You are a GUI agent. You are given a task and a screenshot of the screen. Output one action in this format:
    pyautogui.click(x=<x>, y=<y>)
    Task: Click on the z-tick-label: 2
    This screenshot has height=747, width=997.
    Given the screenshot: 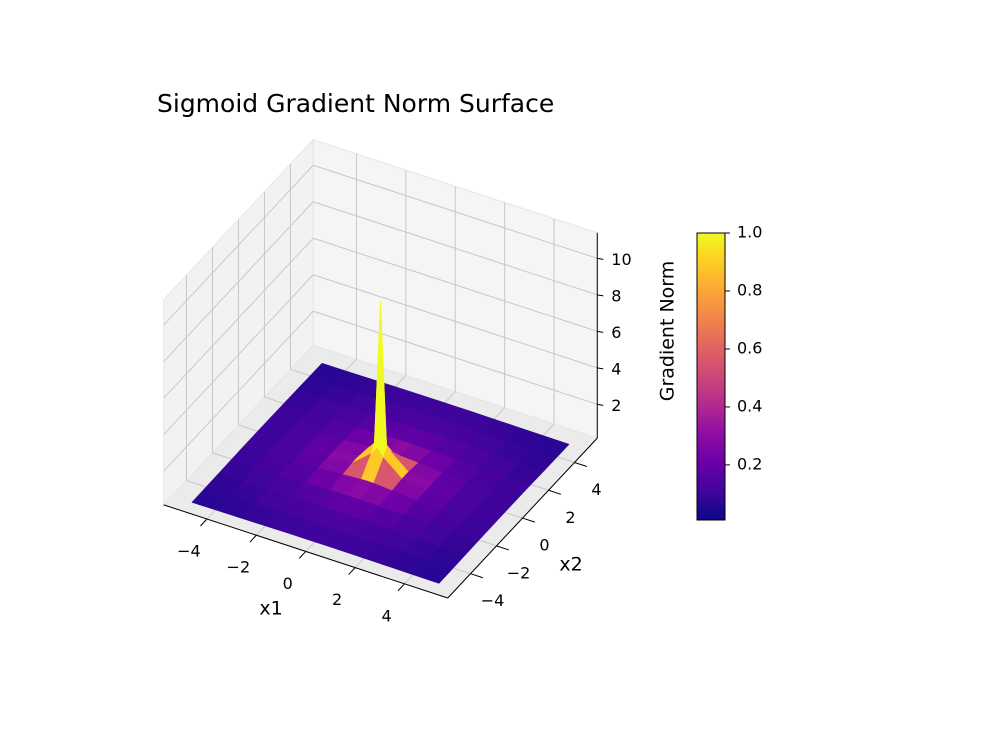 What is the action you would take?
    pyautogui.click(x=616, y=405)
    